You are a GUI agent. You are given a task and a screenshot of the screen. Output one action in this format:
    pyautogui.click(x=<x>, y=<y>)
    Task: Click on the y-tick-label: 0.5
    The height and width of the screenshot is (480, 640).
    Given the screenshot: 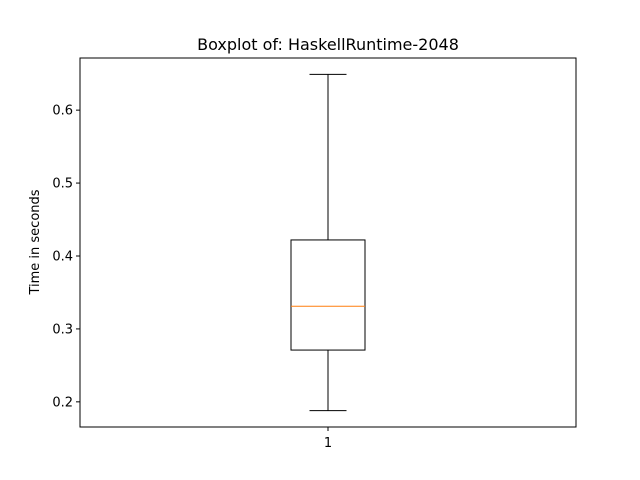 What is the action you would take?
    pyautogui.click(x=62, y=184)
    